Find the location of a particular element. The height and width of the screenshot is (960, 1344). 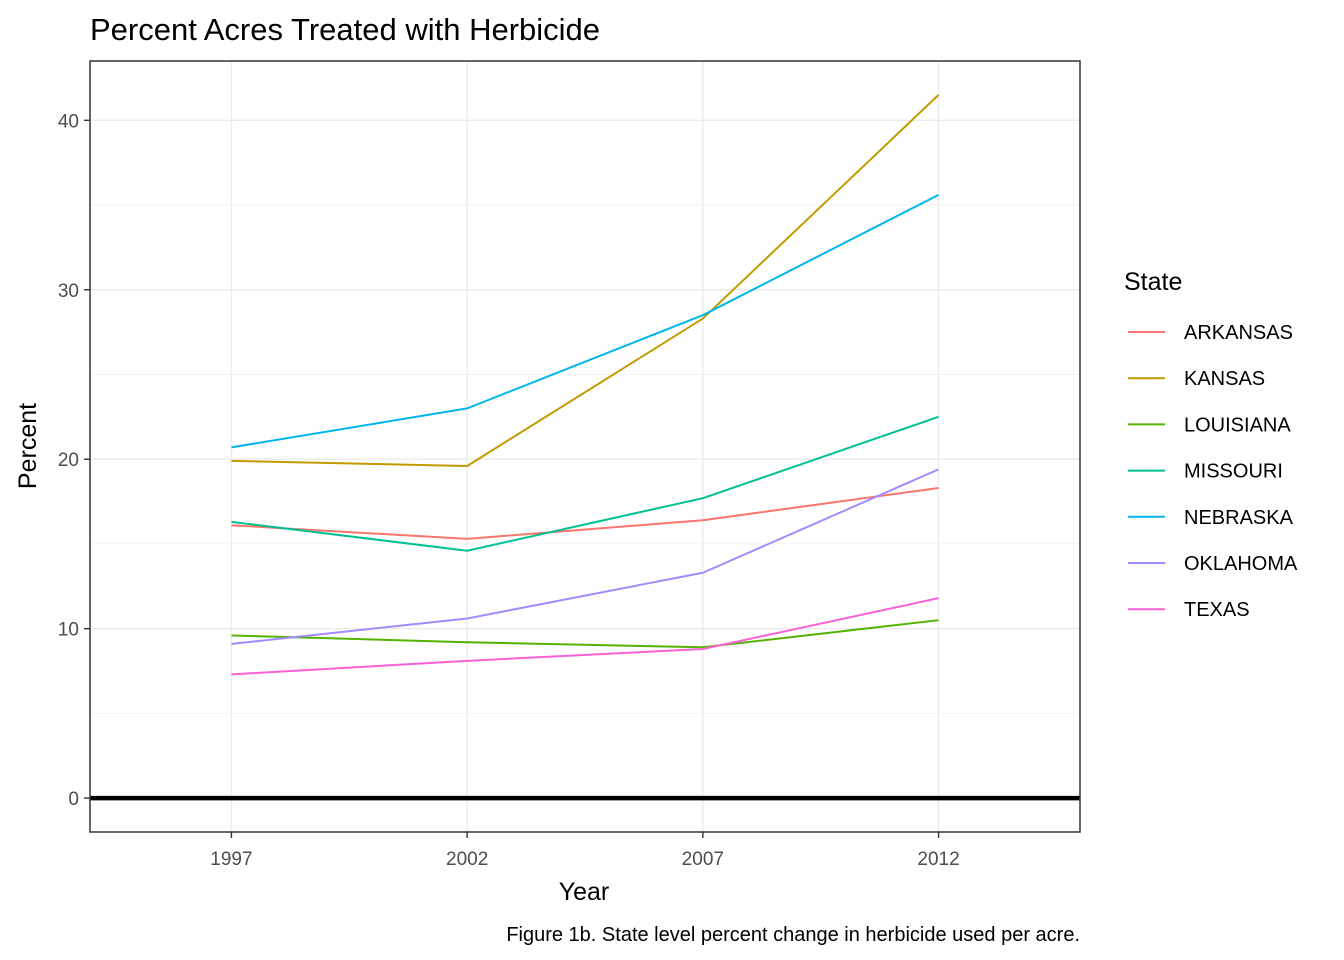

legend-label: OKLAHOMA is located at coordinates (1241, 564).